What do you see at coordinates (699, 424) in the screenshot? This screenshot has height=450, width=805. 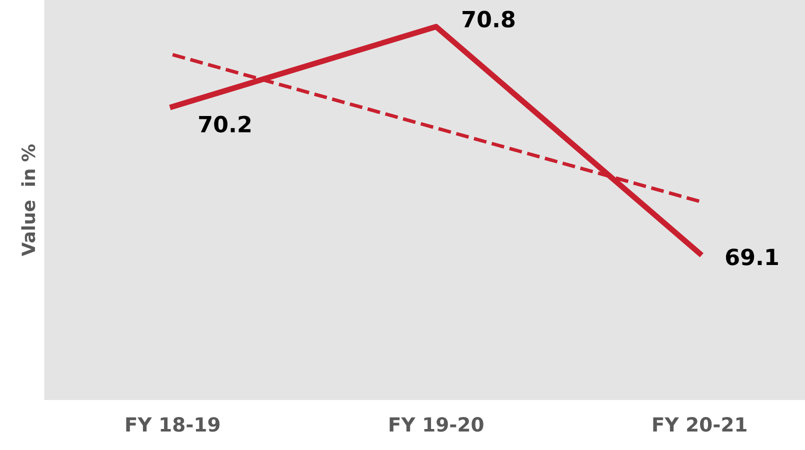 I see `x-tick-label: FY 20-21` at bounding box center [699, 424].